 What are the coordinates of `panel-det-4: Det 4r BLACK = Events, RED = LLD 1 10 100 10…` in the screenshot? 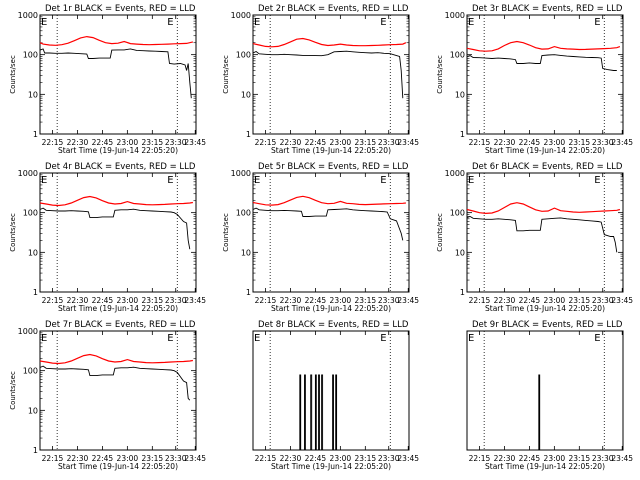 It's located at (107, 237).